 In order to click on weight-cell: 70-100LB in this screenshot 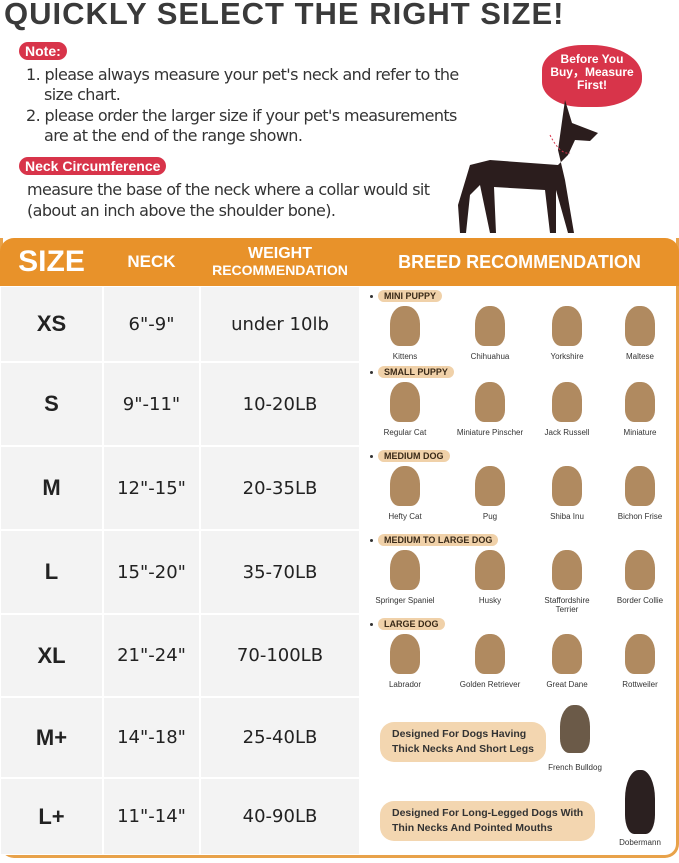, I will do `click(280, 655)`.